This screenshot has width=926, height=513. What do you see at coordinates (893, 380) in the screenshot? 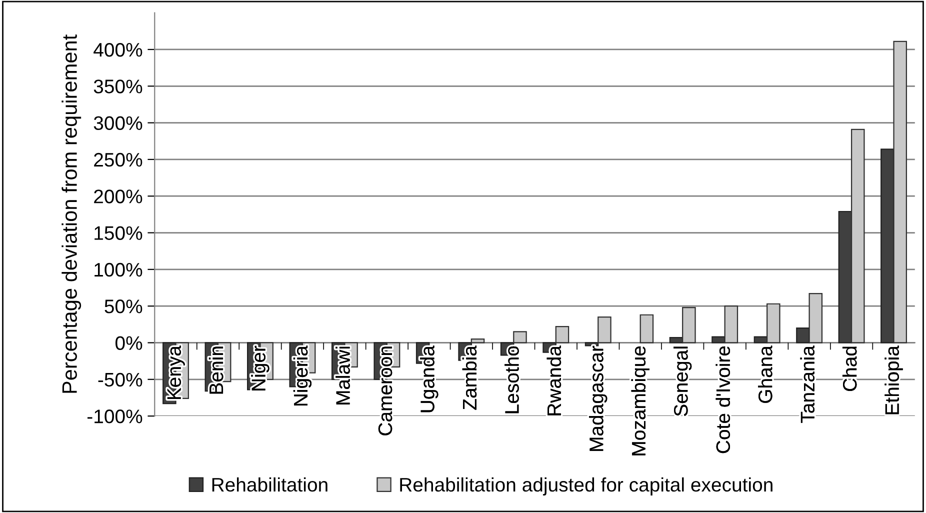
I see `x-tick-label: Ethiopia` at bounding box center [893, 380].